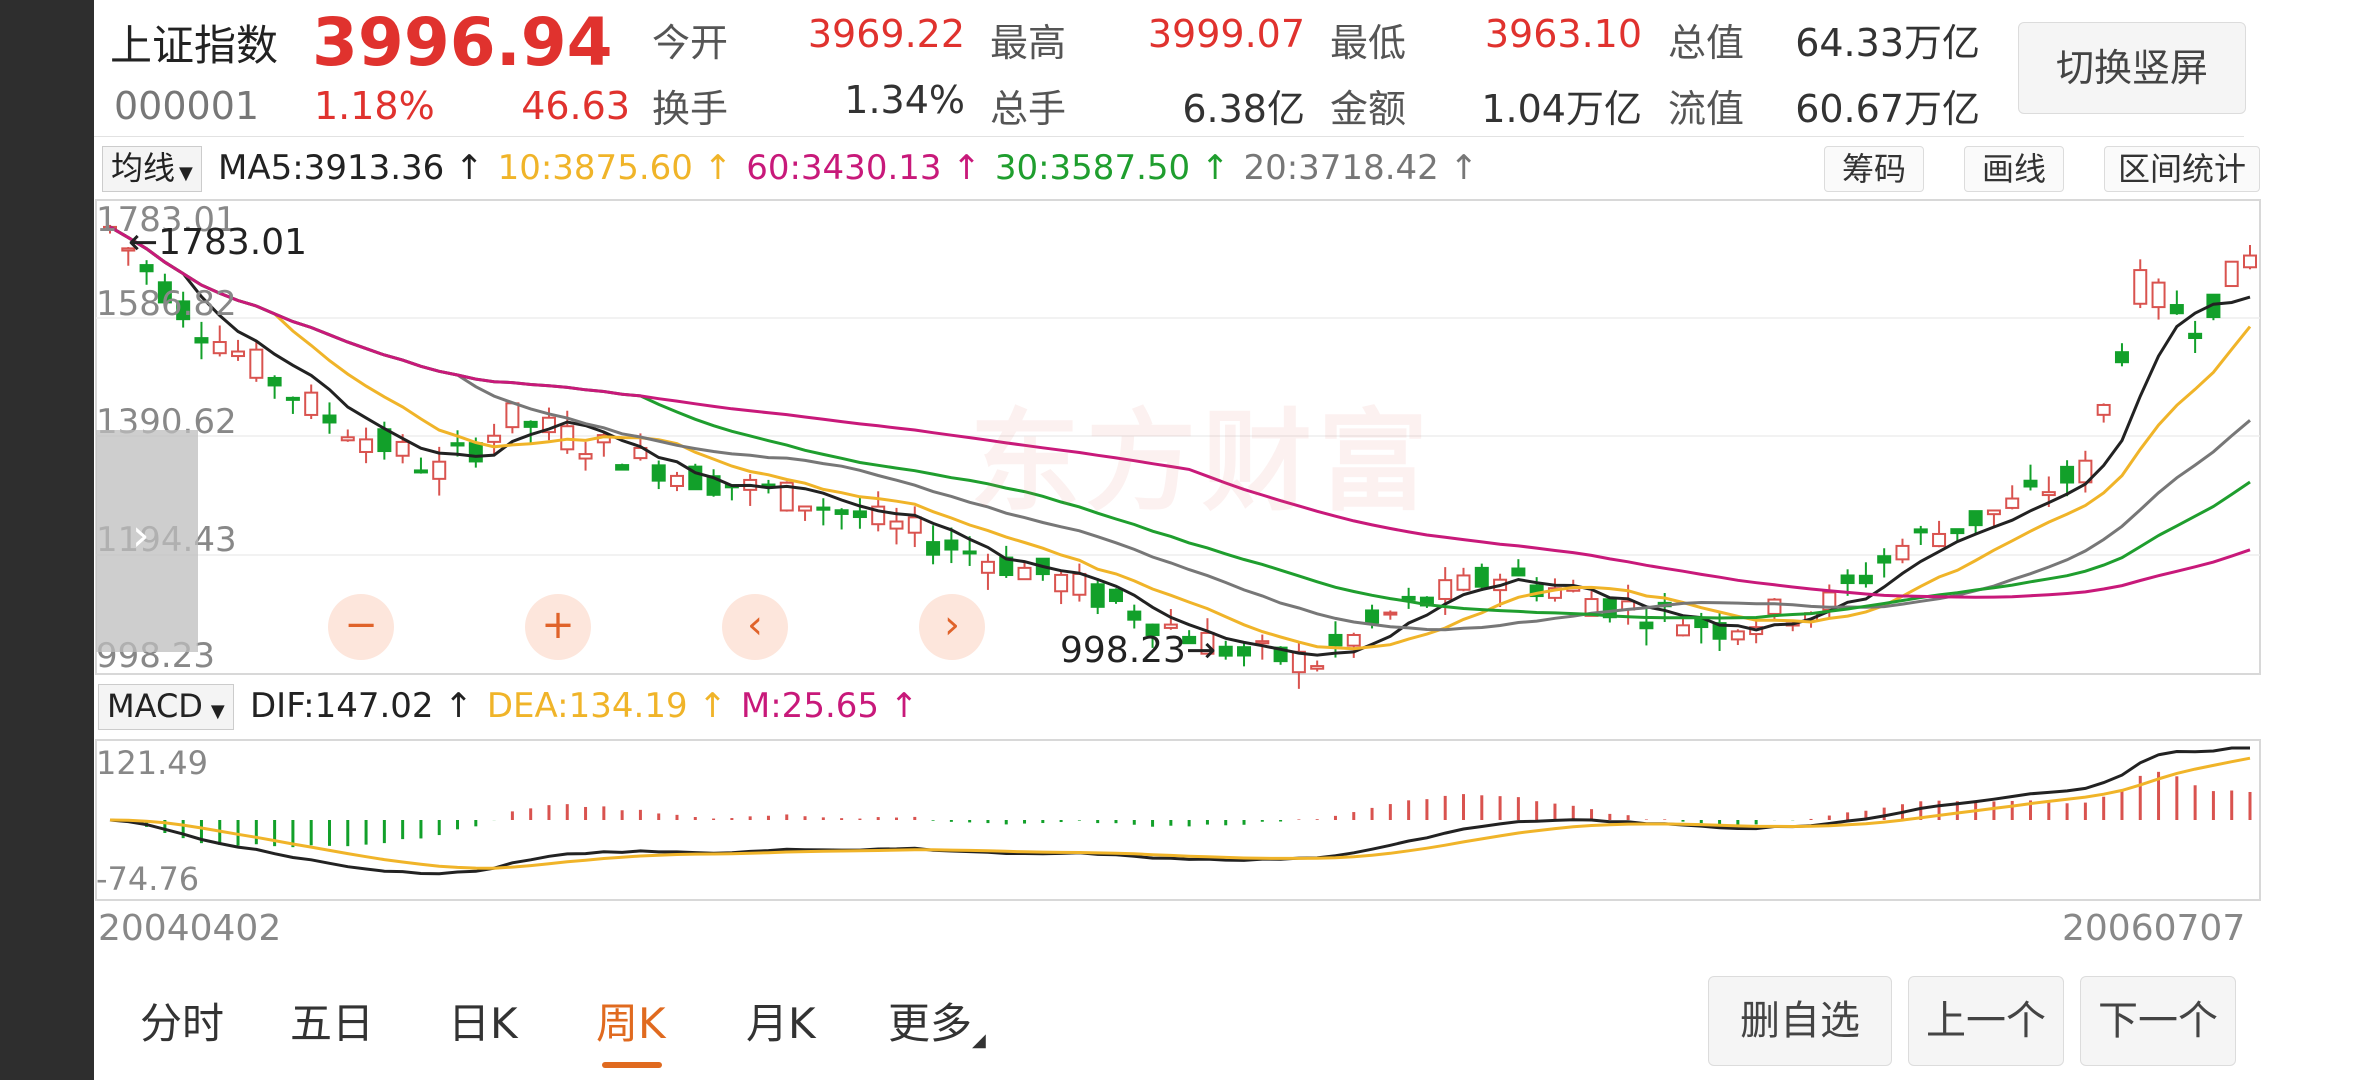  What do you see at coordinates (1986, 1021) in the screenshot?
I see `previous-button: 上一个` at bounding box center [1986, 1021].